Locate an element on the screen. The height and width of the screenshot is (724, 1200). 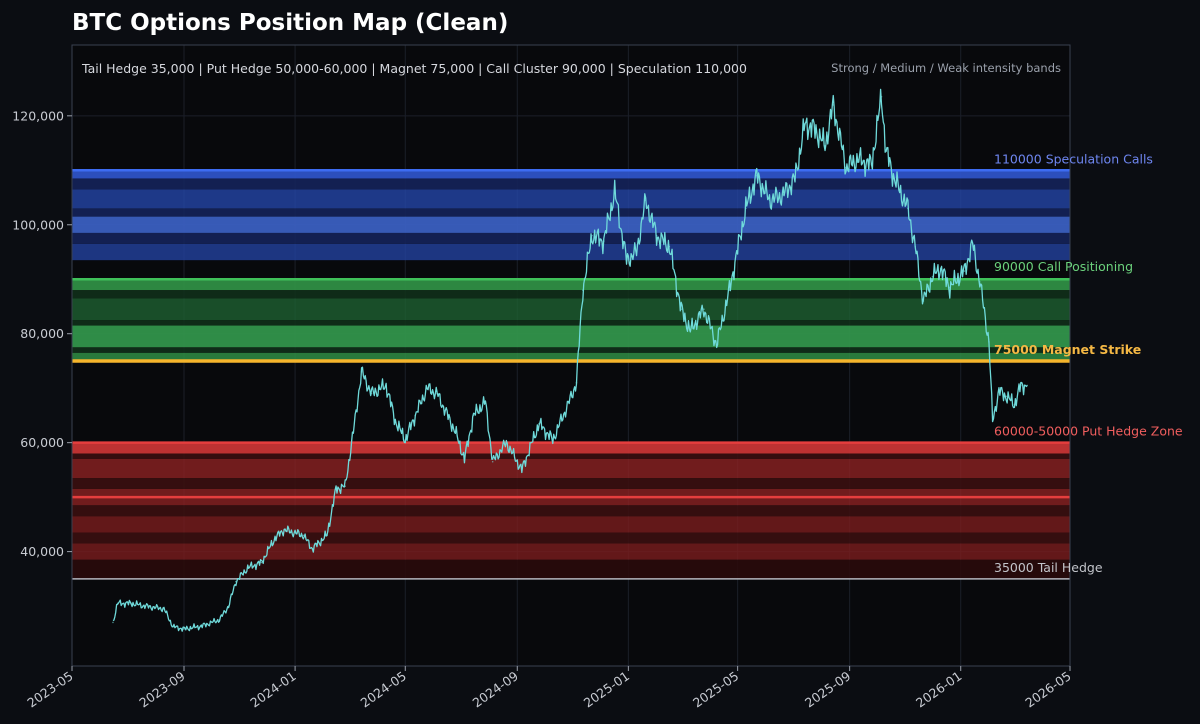
y-tick-label: 100,000 is located at coordinates (38, 224).